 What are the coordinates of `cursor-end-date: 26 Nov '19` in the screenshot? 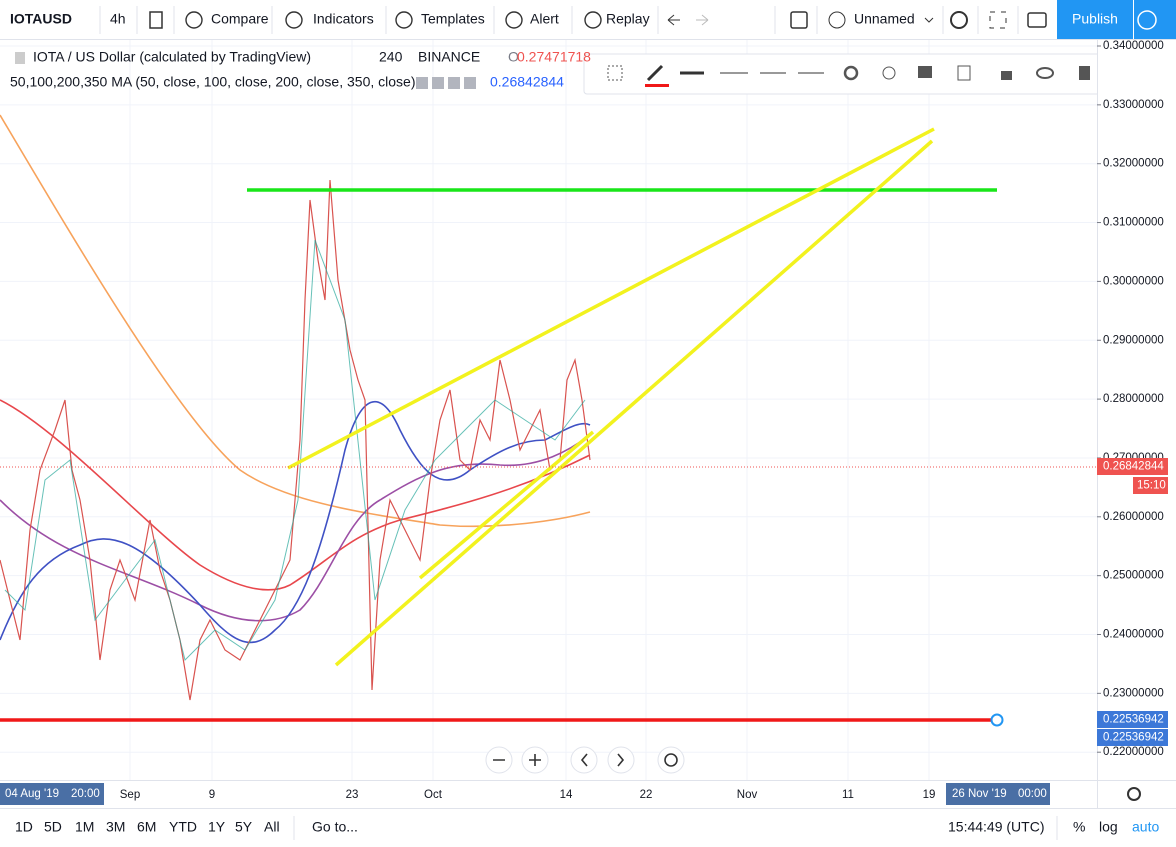 It's located at (979, 794).